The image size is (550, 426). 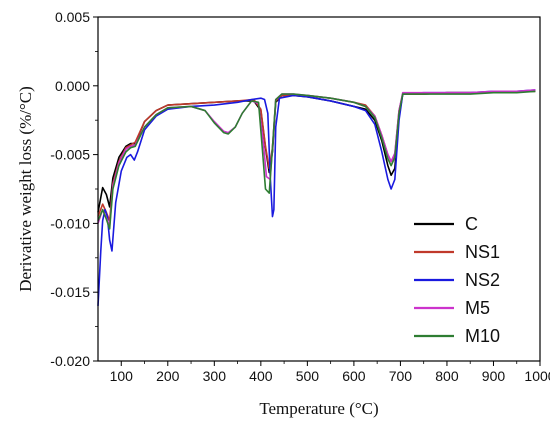 What do you see at coordinates (25, 189) in the screenshot?
I see `y-axis-title: Derivative weight loss (%/°C)` at bounding box center [25, 189].